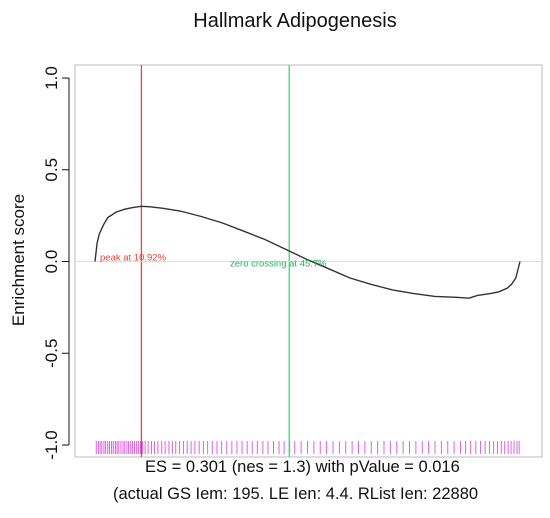 The height and width of the screenshot is (518, 550). Describe the element at coordinates (294, 21) in the screenshot. I see `chart-title: Hallmark Adipogenesis` at that location.